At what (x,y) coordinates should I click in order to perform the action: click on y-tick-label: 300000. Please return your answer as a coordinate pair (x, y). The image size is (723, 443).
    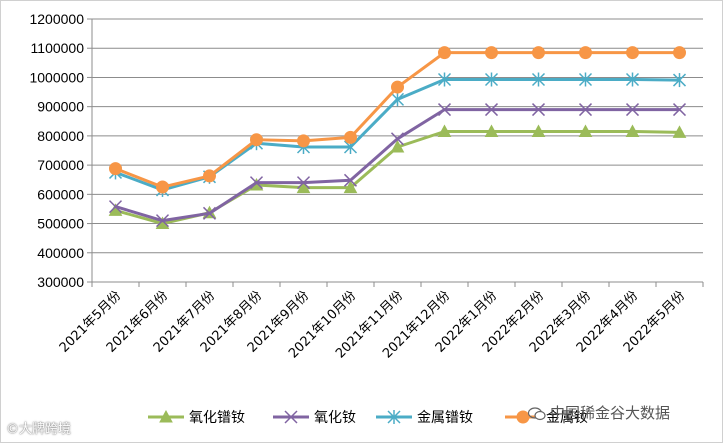
    Looking at the image, I should click on (60, 282).